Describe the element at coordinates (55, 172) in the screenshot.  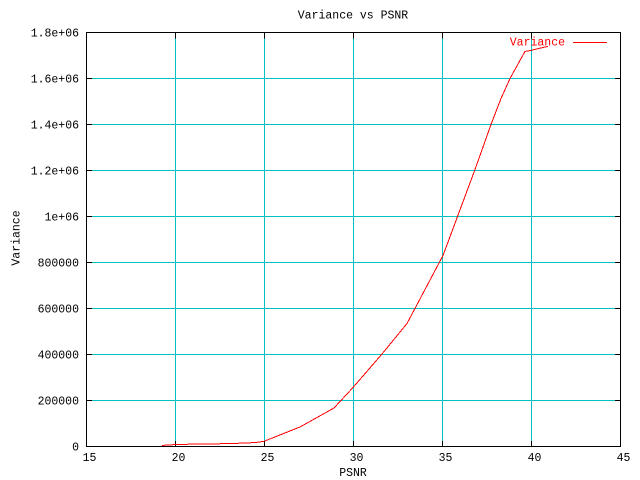
I see `svg-text: 1.2e+06` at that location.